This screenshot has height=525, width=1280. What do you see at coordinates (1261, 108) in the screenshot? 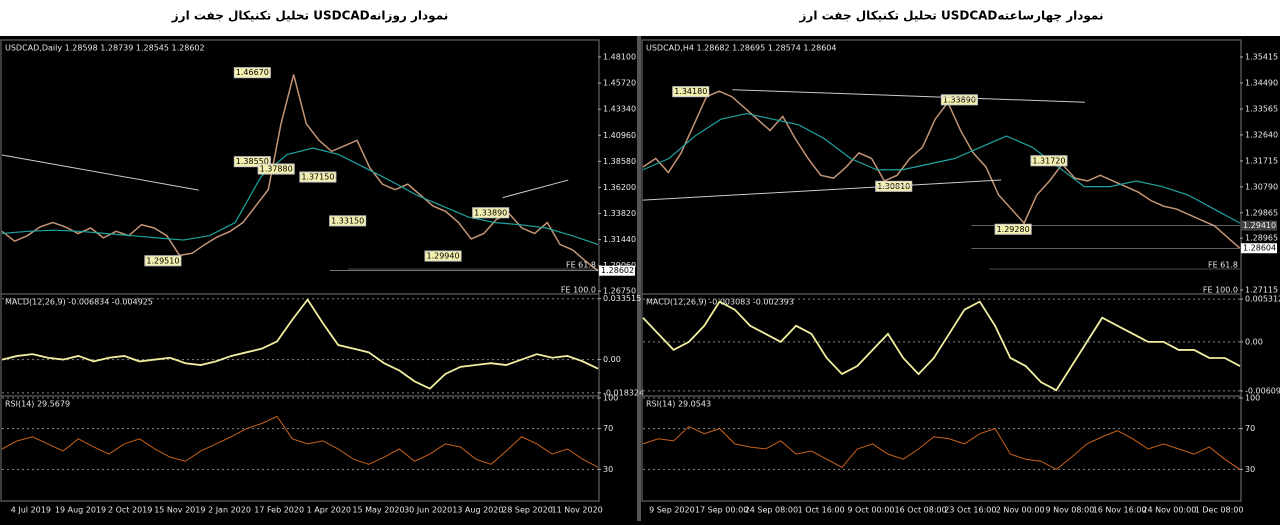
I see `y-tick-label: 1.33565` at bounding box center [1261, 108].